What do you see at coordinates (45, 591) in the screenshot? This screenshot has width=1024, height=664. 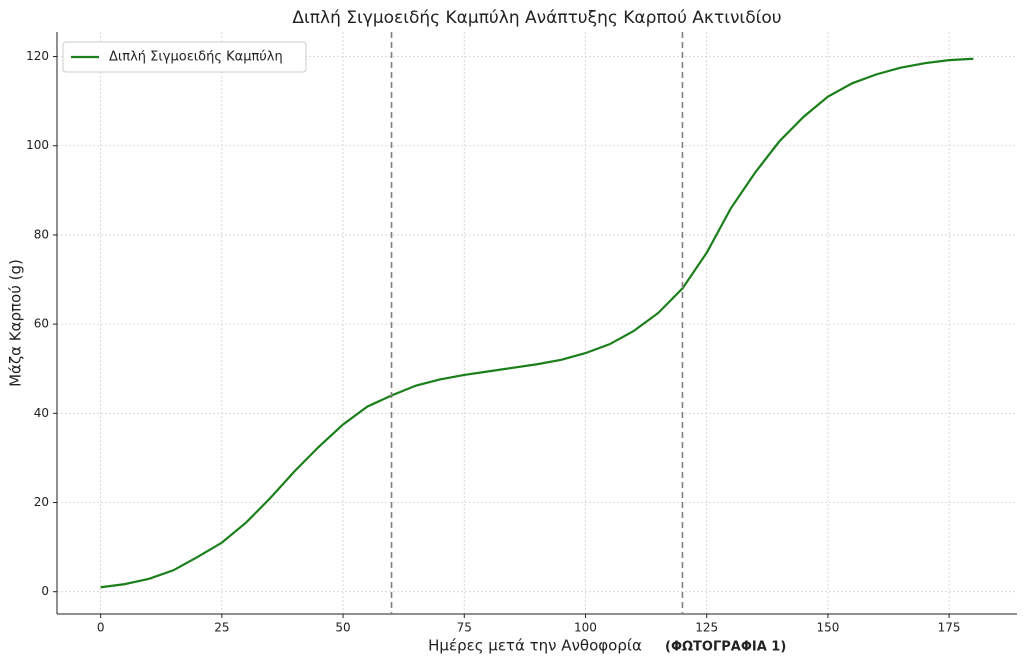 I see `y-tick-label: 0` at bounding box center [45, 591].